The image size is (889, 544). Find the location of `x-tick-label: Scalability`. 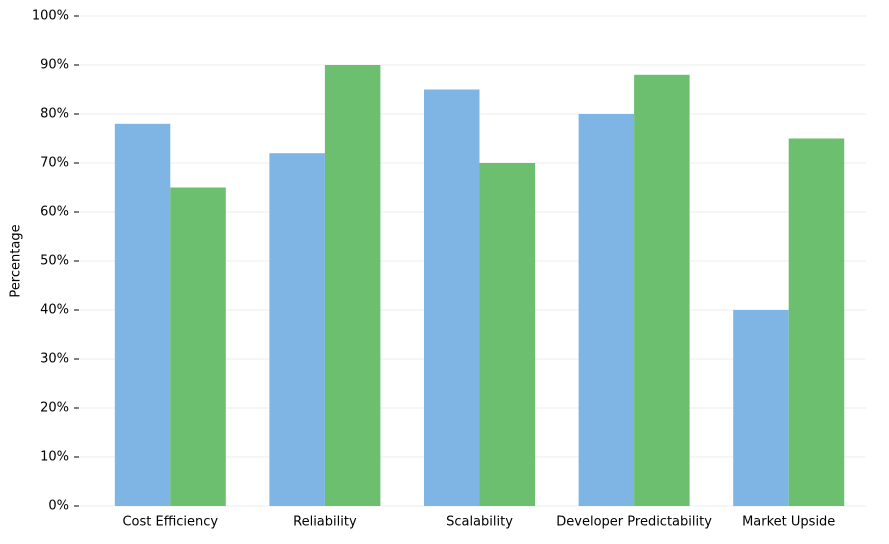

x-tick-label: Scalability is located at coordinates (479, 522).